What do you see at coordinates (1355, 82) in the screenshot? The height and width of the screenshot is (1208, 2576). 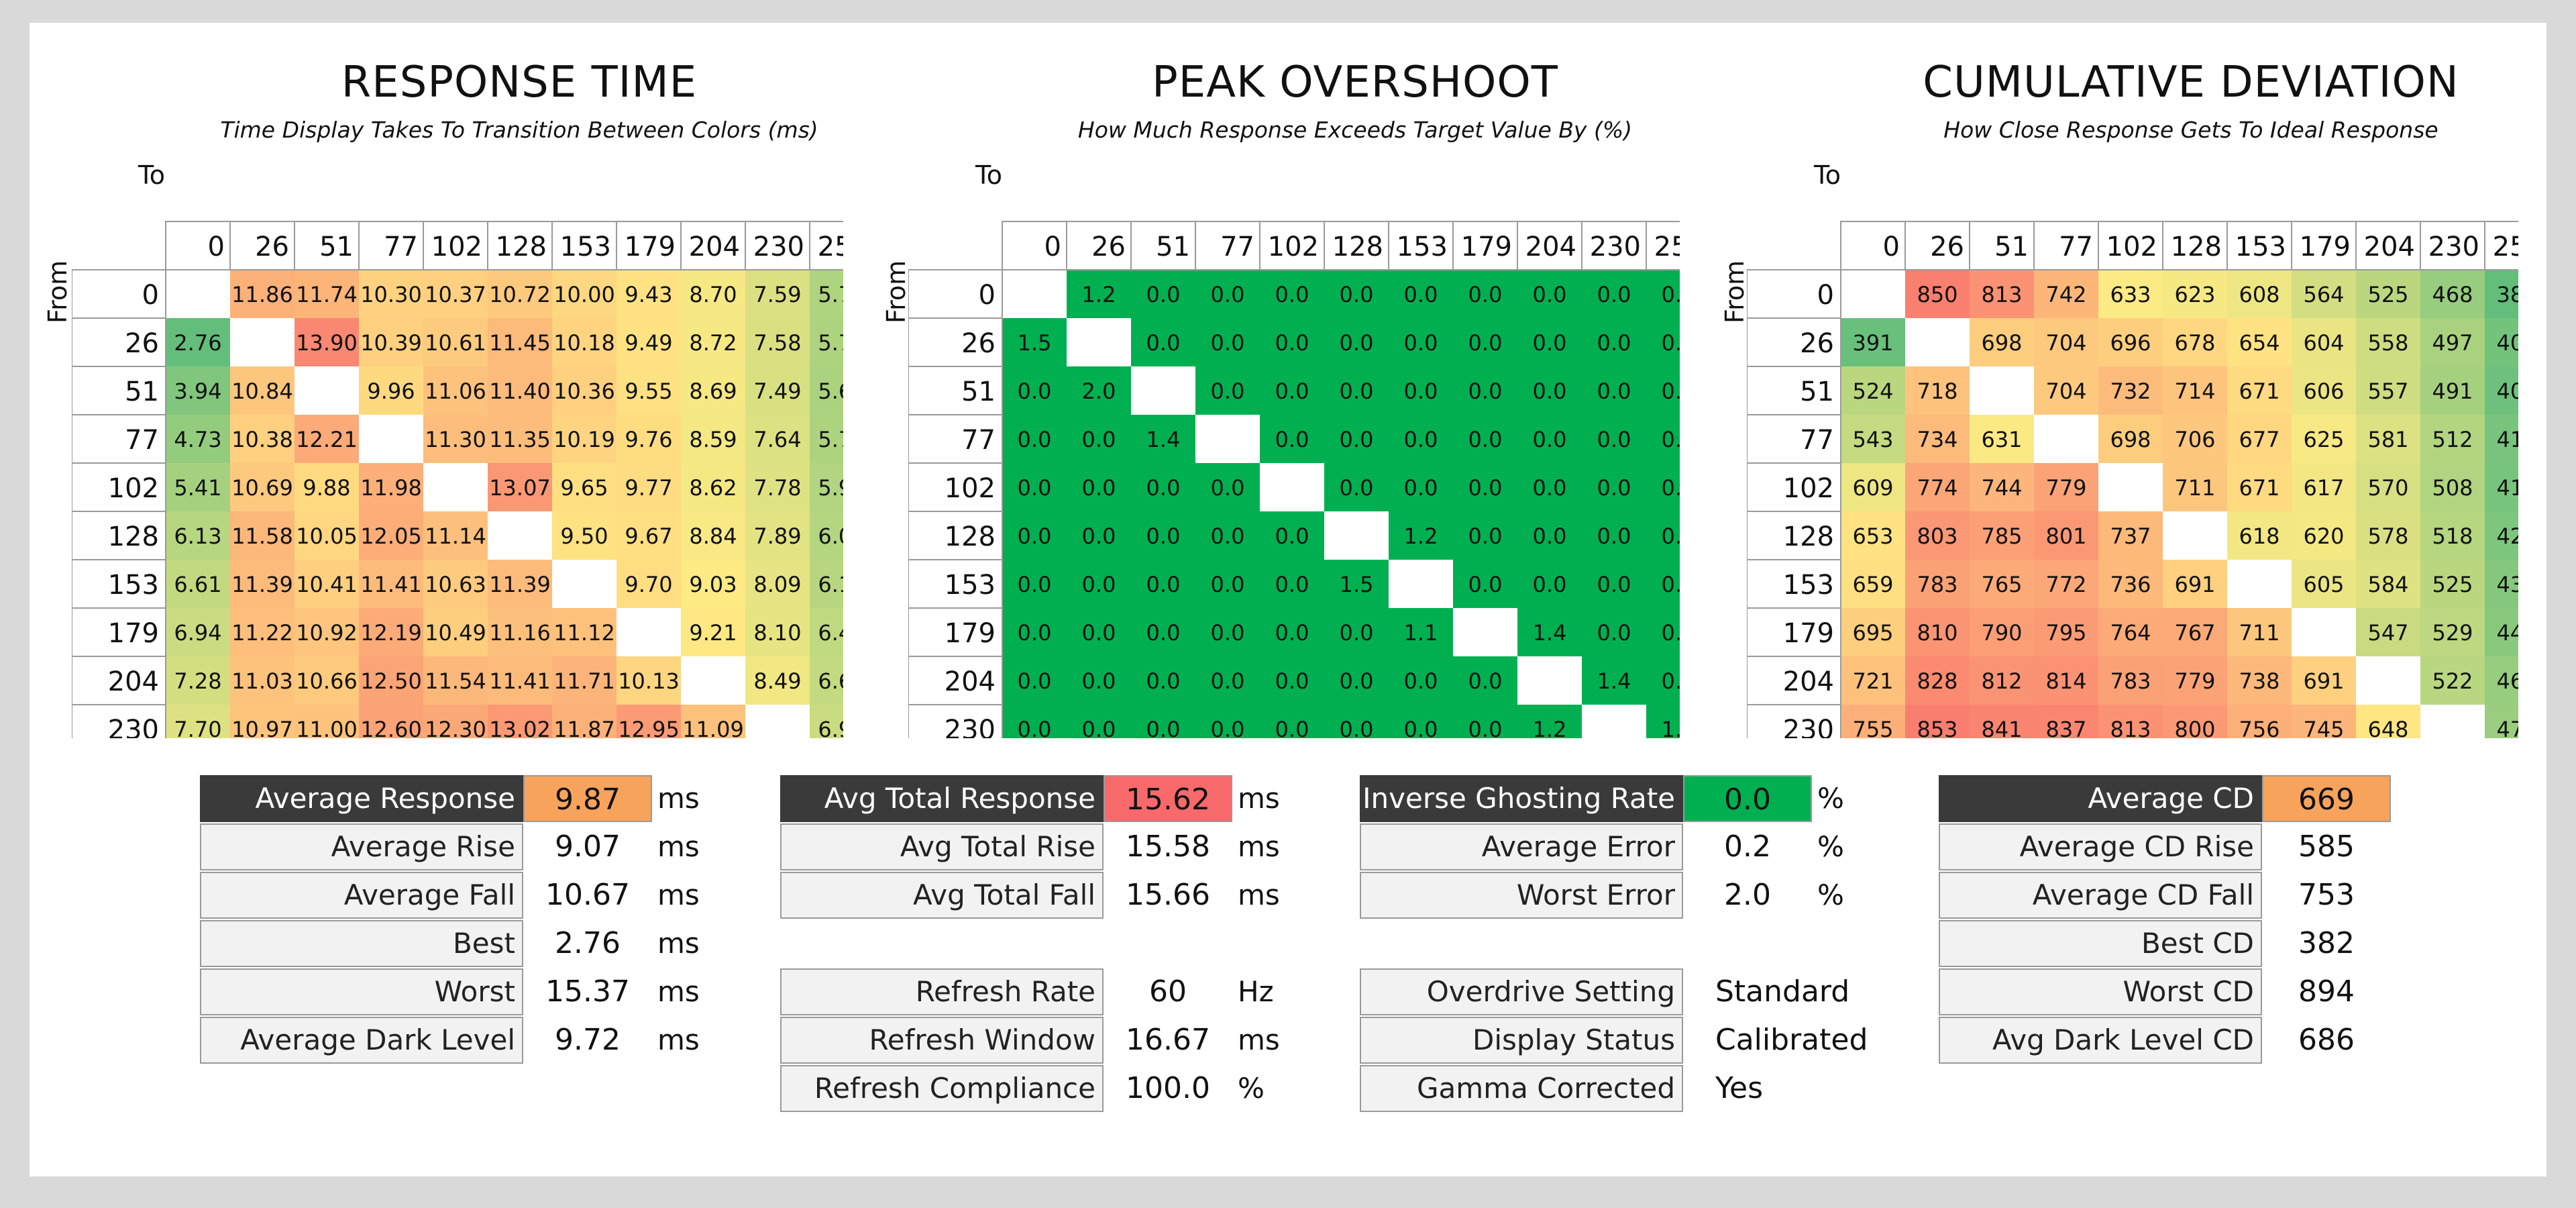 I see `peak-overshoot-title: PEAK OVERSHOOT` at bounding box center [1355, 82].